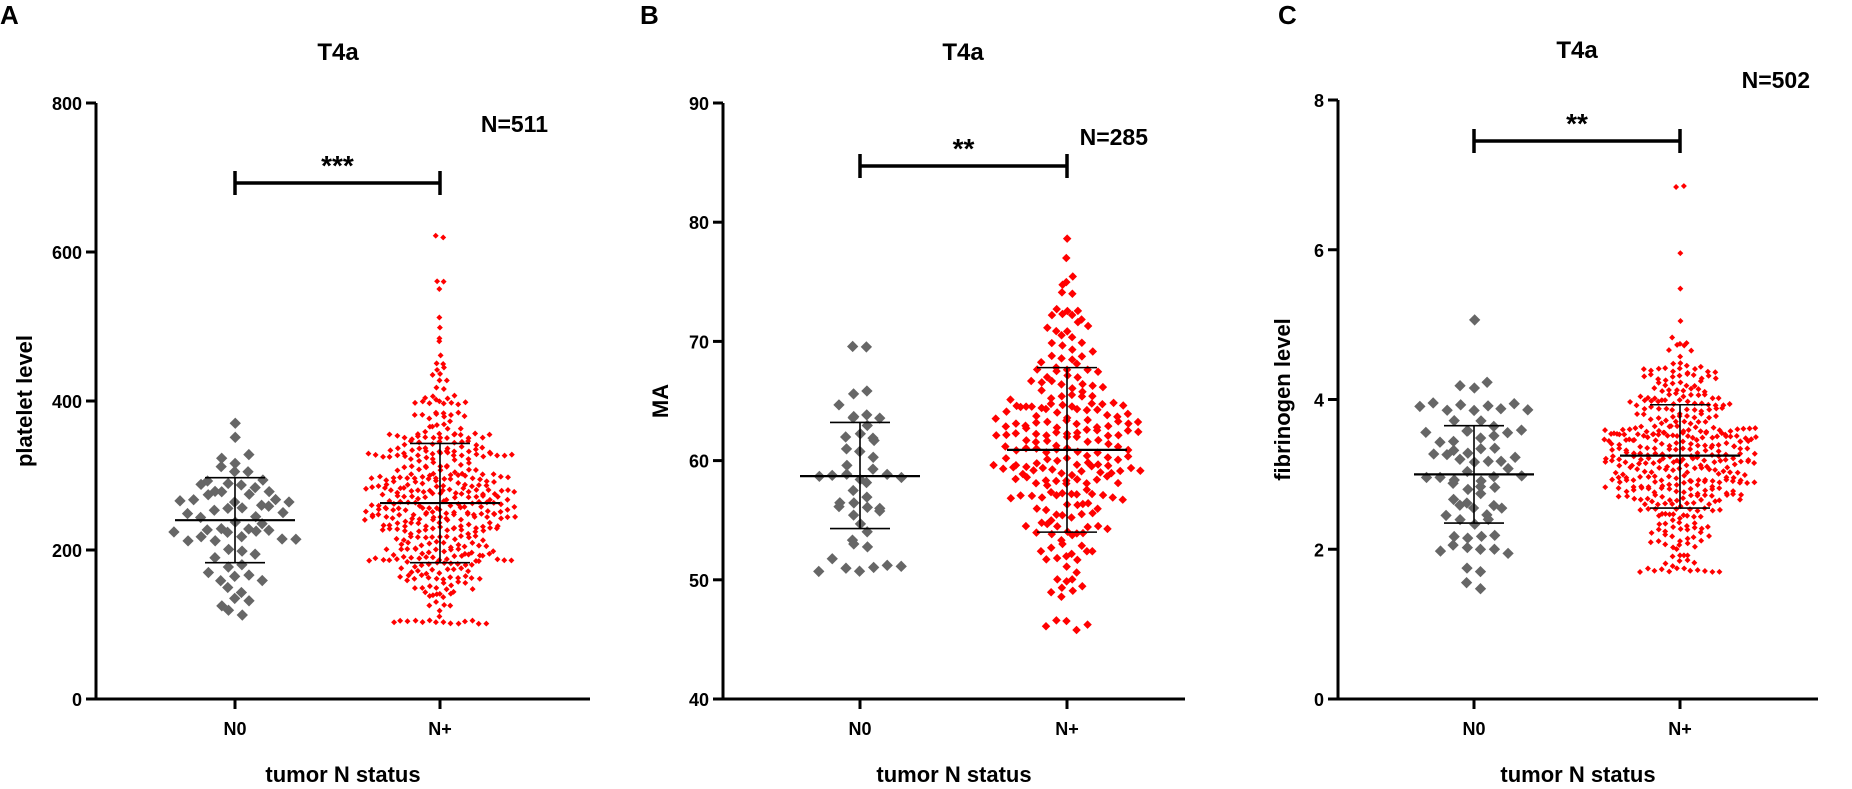 This screenshot has height=789, width=1852. What do you see at coordinates (699, 700) in the screenshot?
I see `y-tick-label: 40` at bounding box center [699, 700].